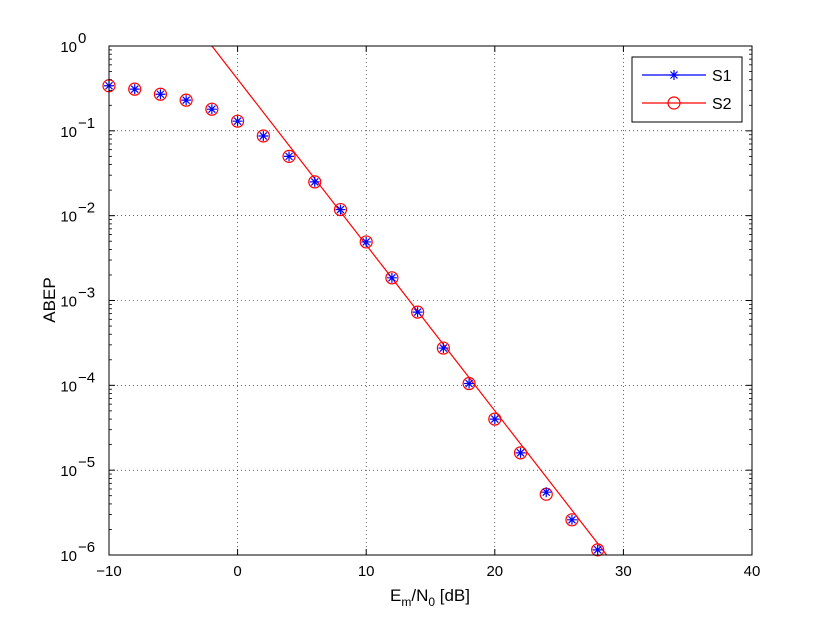  What do you see at coordinates (86, 208) in the screenshot?
I see `y-tick-label-exponent: −2` at bounding box center [86, 208].